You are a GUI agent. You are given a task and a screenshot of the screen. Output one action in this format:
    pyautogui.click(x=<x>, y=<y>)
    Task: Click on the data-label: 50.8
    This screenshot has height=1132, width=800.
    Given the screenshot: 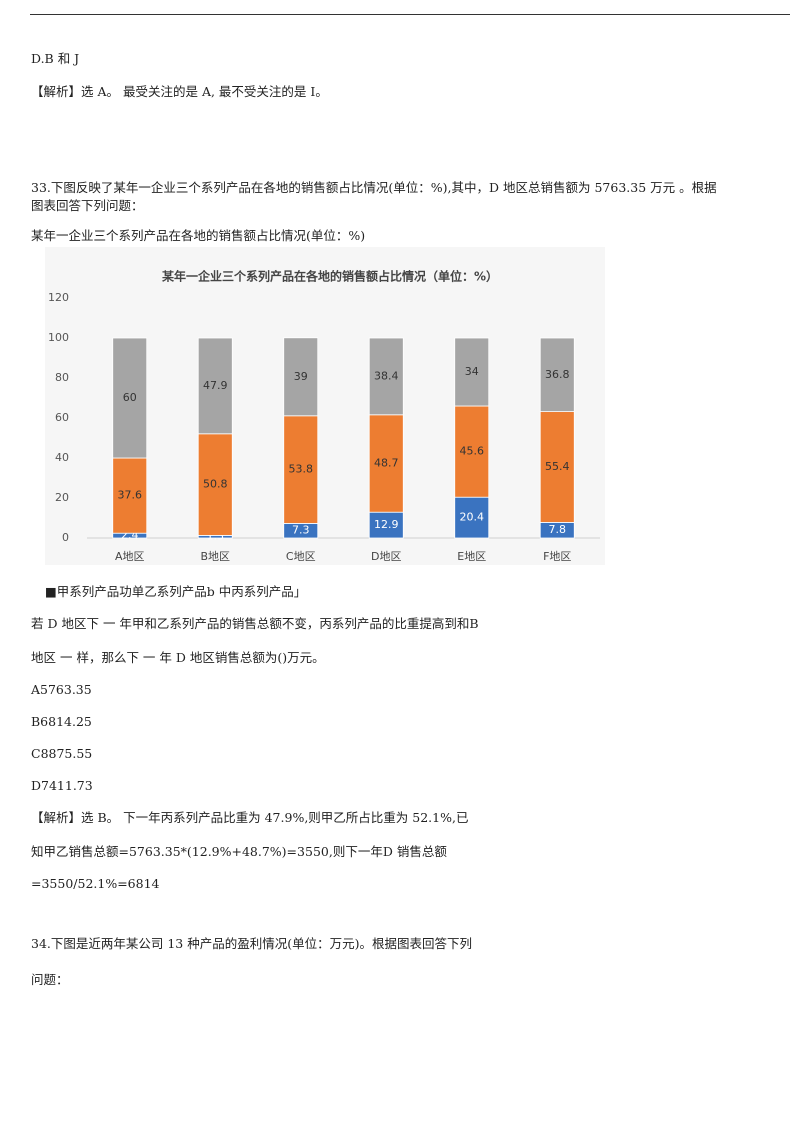 What is the action you would take?
    pyautogui.click(x=215, y=484)
    